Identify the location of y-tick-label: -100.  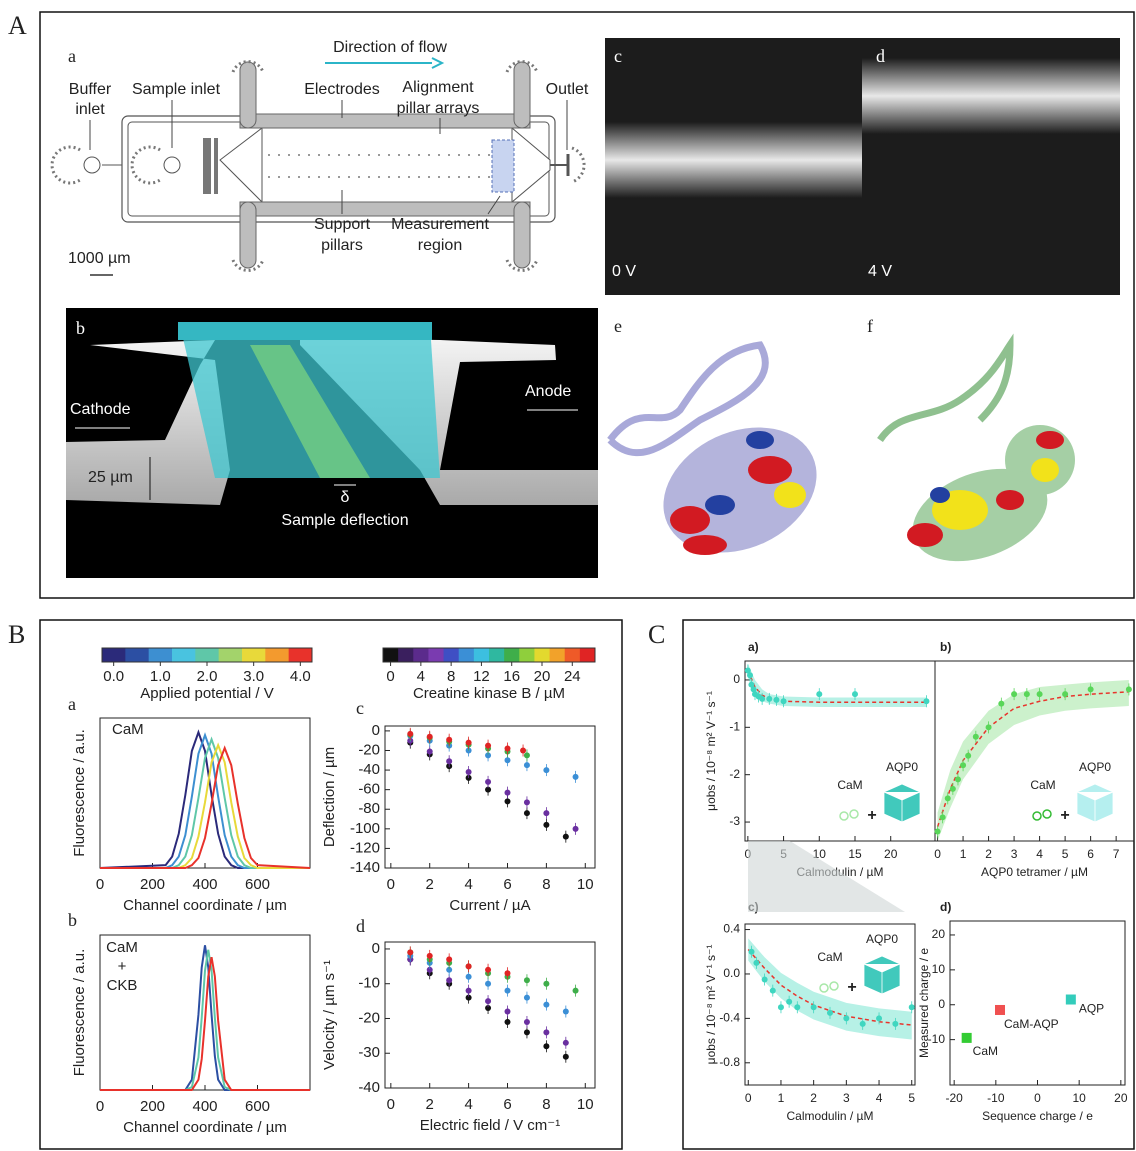
(365, 828).